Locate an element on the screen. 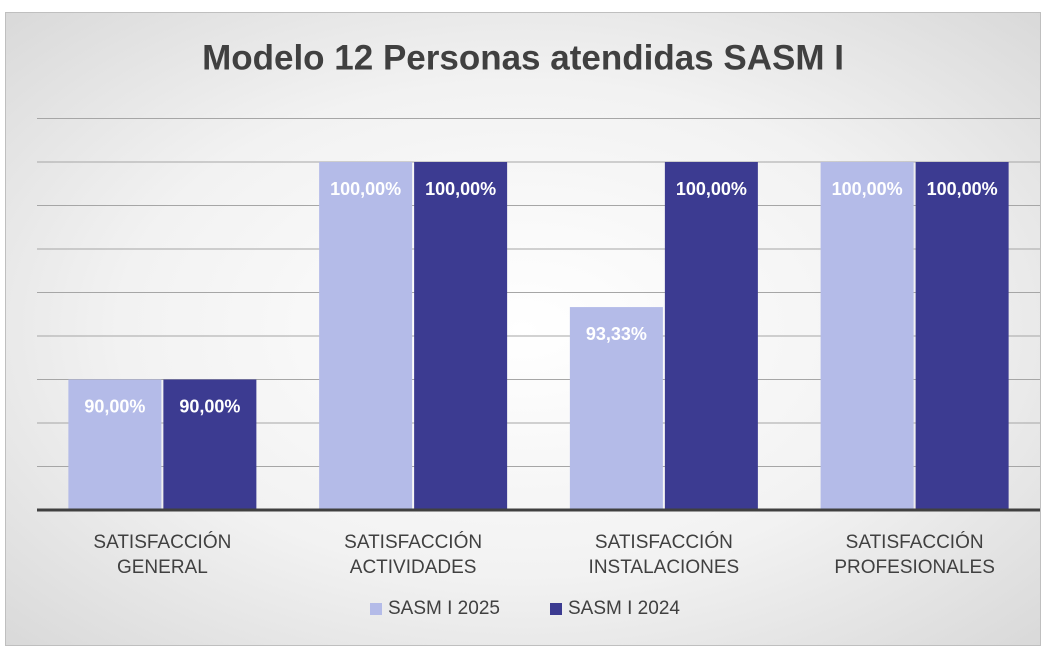  x-tick-label: SATISFACCIÓN GENERAL is located at coordinates (162, 555).